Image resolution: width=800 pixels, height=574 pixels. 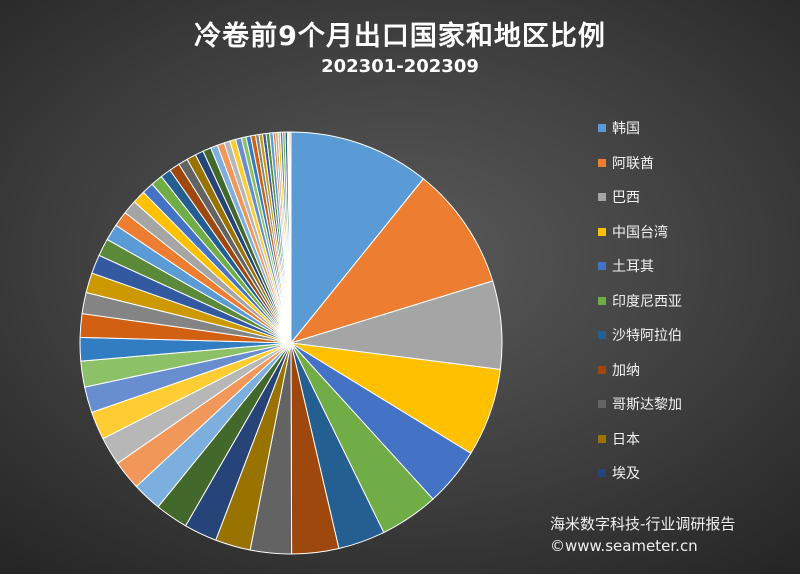 I want to click on watermark-line-2: ©www.seameter.cn, so click(x=624, y=546).